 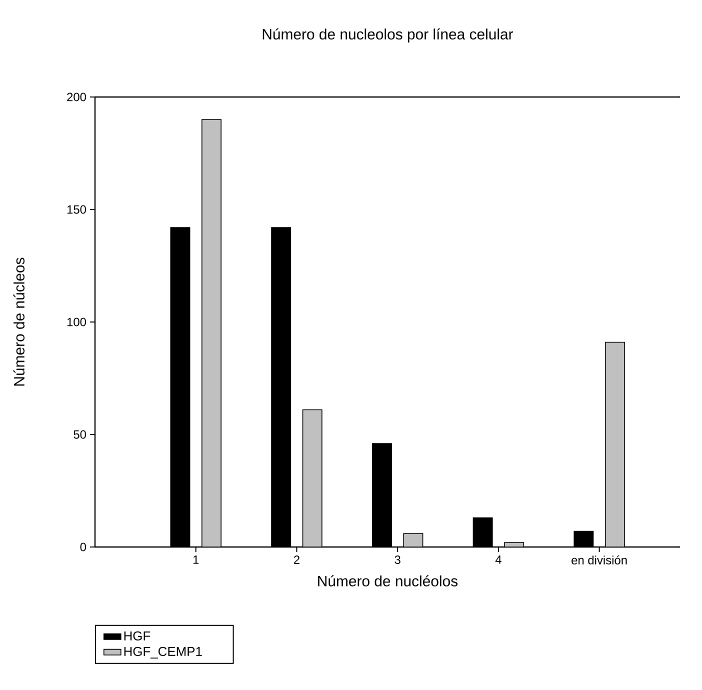 What do you see at coordinates (196, 560) in the screenshot?
I see `x-tick-label: 1` at bounding box center [196, 560].